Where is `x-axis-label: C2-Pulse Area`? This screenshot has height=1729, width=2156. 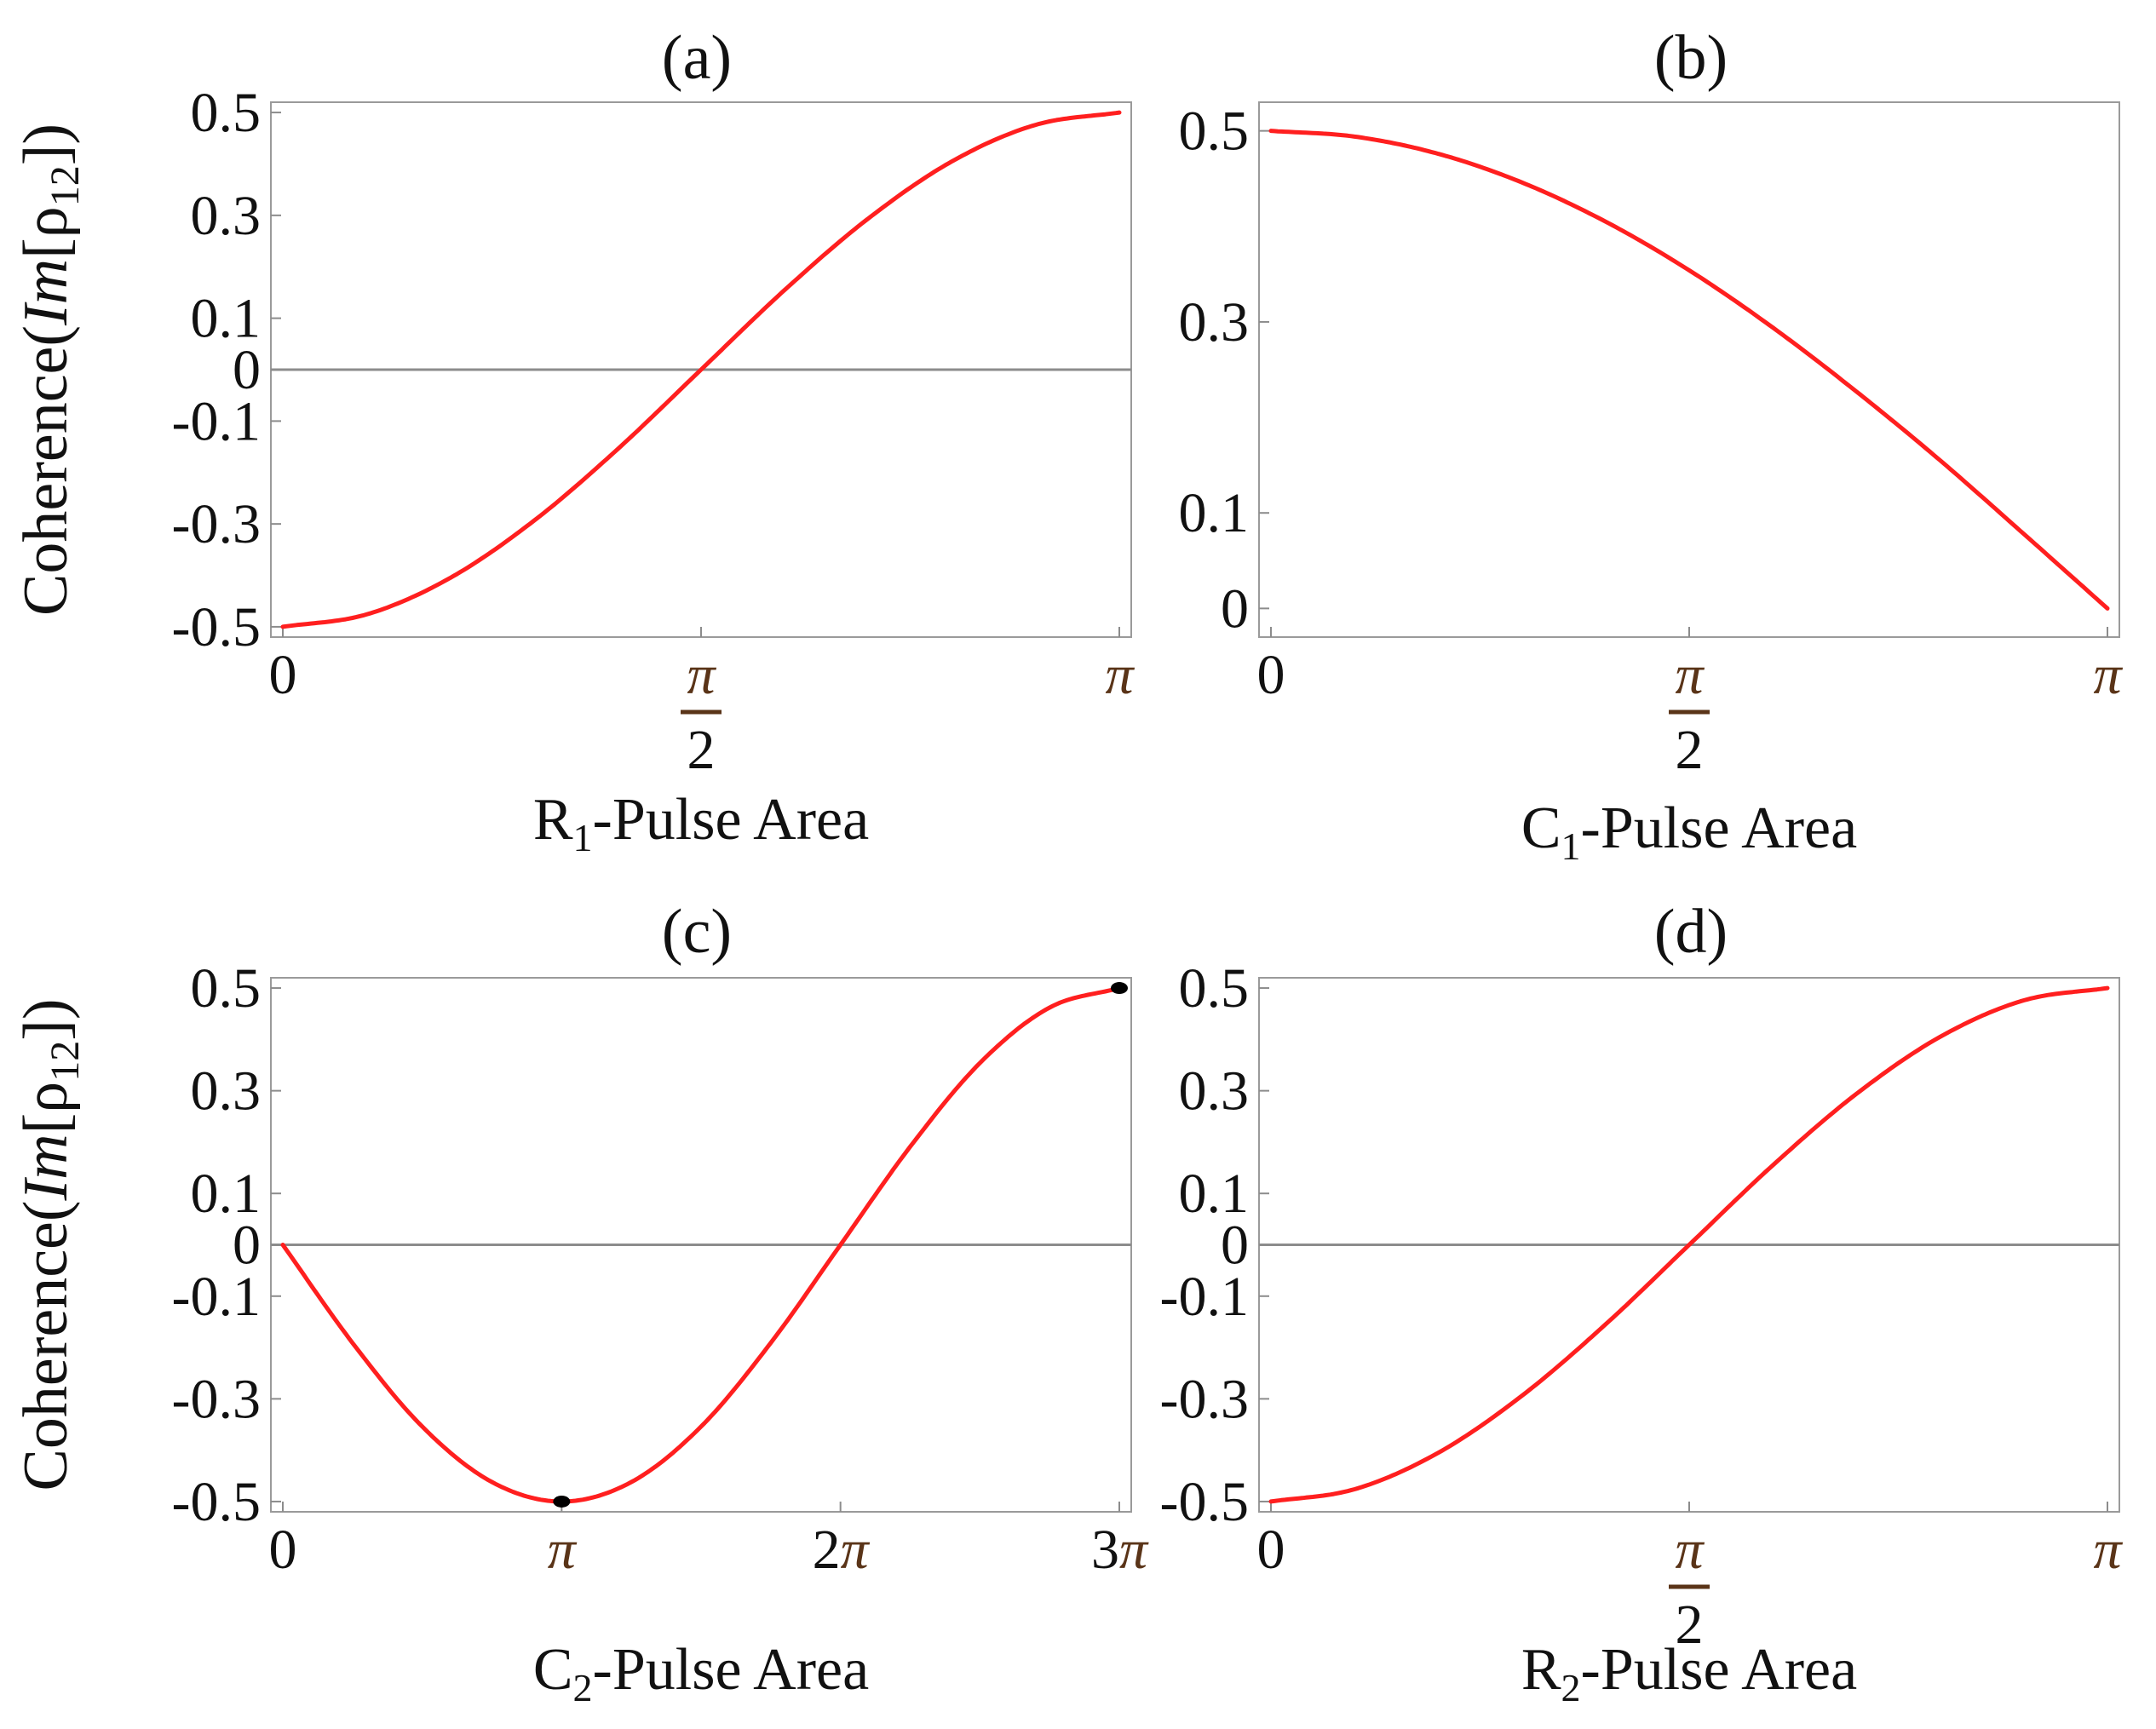 x-axis-label: C2-Pulse Area is located at coordinates (701, 1673).